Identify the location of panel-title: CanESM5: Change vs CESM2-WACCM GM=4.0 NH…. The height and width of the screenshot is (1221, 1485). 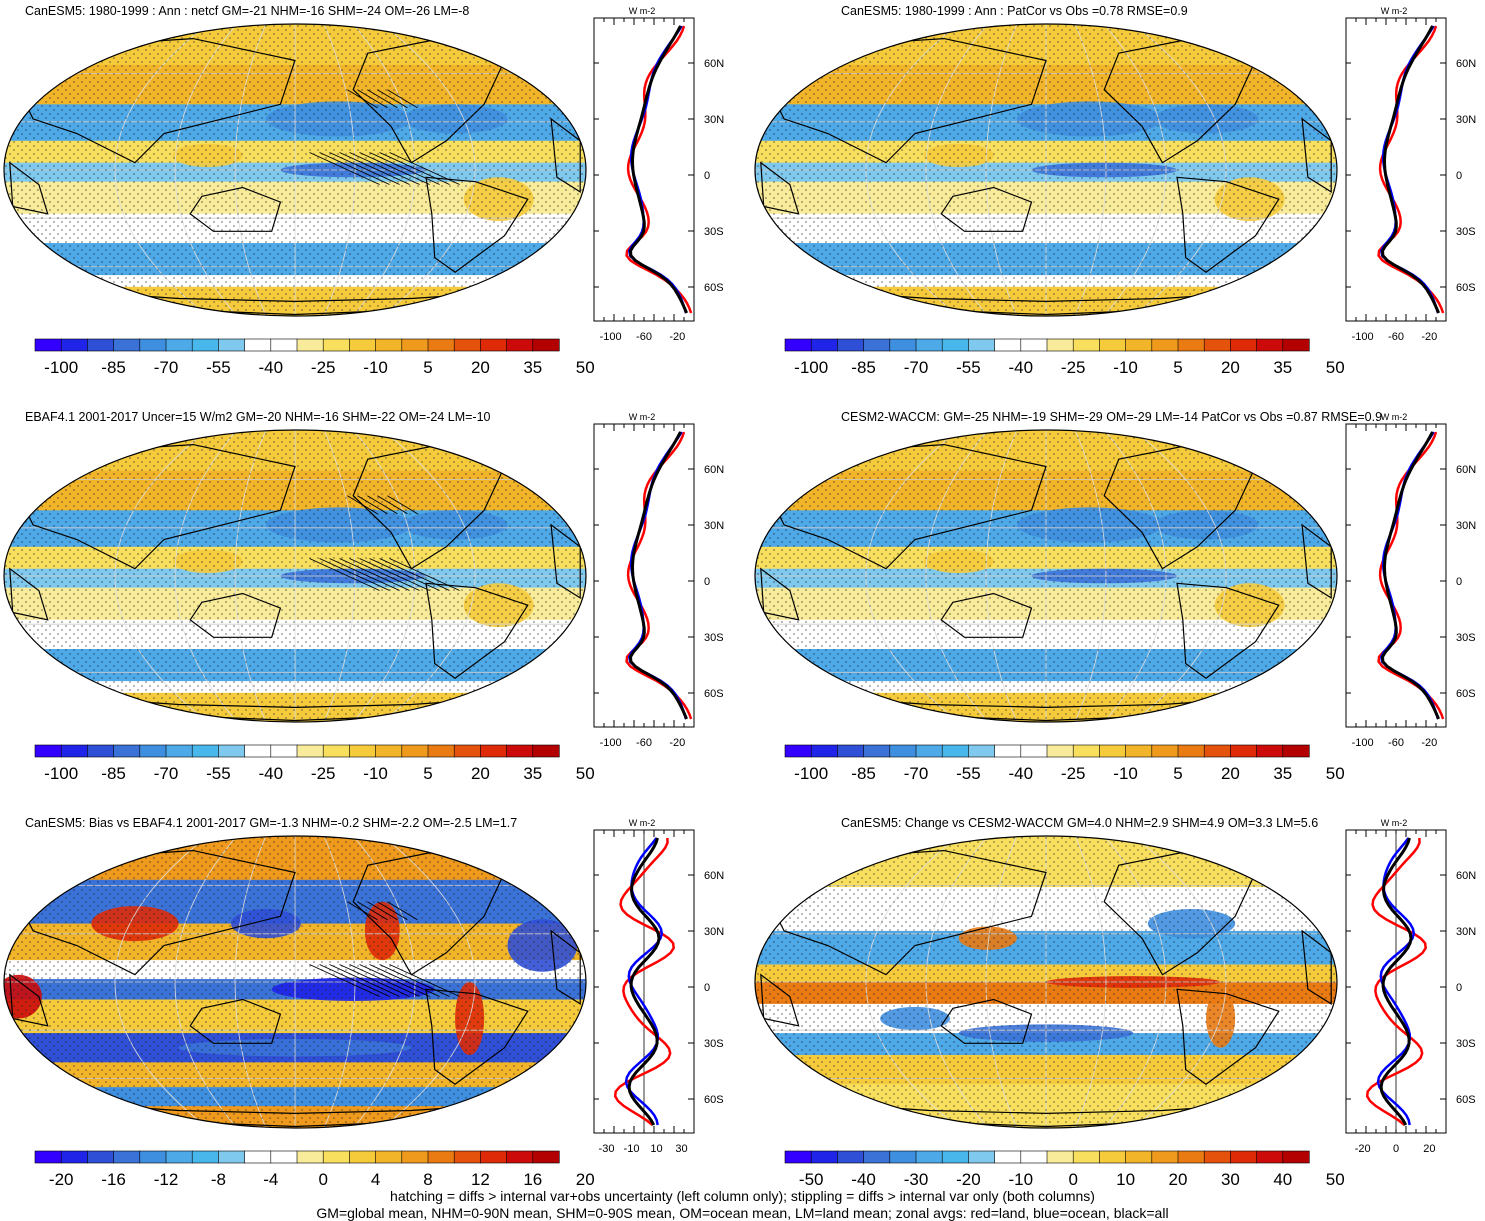
(1079, 823).